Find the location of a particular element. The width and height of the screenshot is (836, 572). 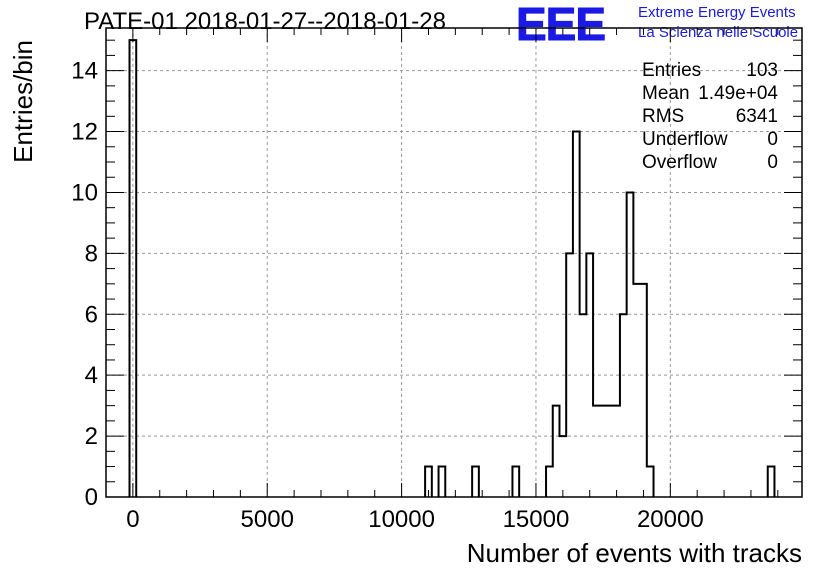

y-tick-label: 0 is located at coordinates (91, 497).